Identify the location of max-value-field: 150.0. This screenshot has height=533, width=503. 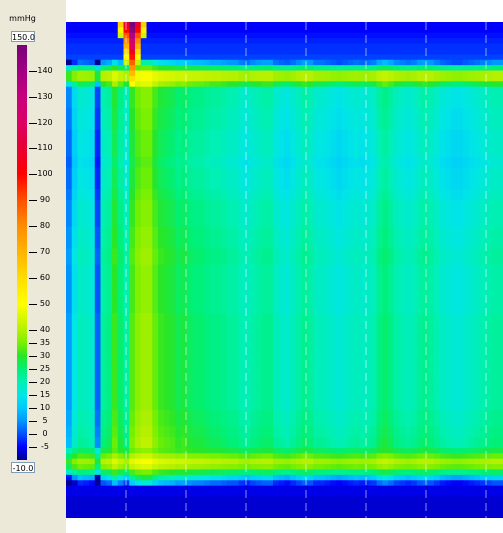
(23, 36).